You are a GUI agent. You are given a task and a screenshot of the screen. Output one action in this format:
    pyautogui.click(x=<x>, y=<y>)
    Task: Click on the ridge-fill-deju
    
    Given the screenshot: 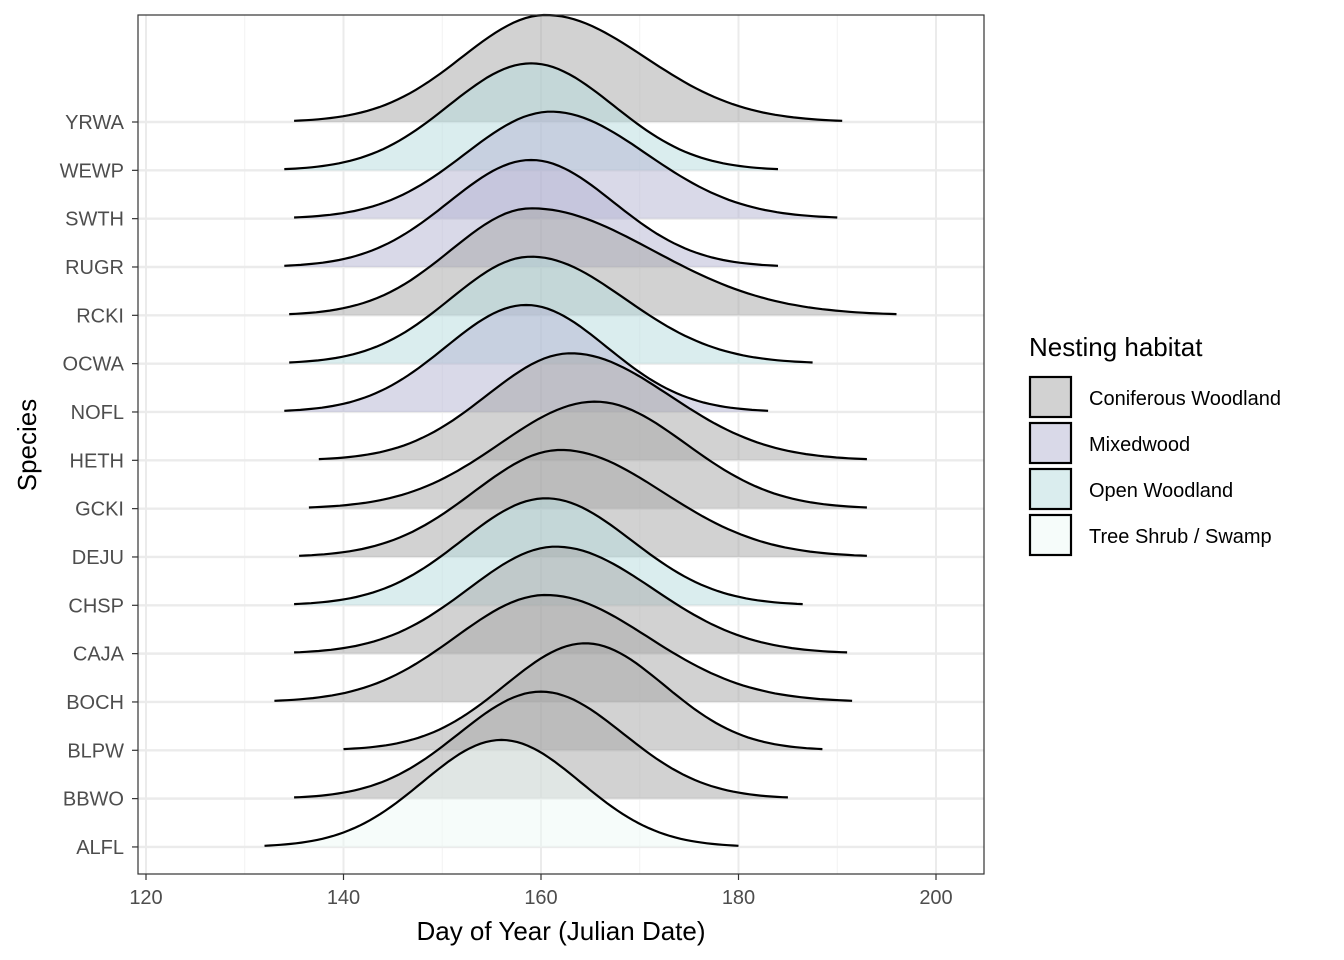 What is the action you would take?
    pyautogui.click(x=583, y=503)
    